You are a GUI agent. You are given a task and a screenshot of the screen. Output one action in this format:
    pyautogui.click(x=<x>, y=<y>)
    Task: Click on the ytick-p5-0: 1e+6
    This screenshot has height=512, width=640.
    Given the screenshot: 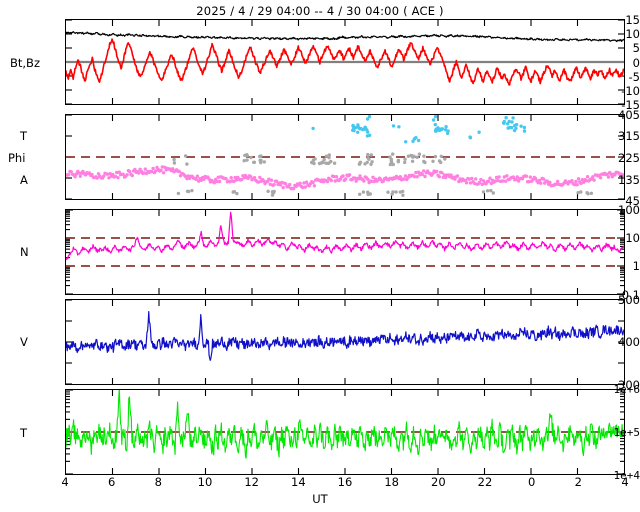 What is the action you would take?
    pyautogui.click(x=626, y=389)
    